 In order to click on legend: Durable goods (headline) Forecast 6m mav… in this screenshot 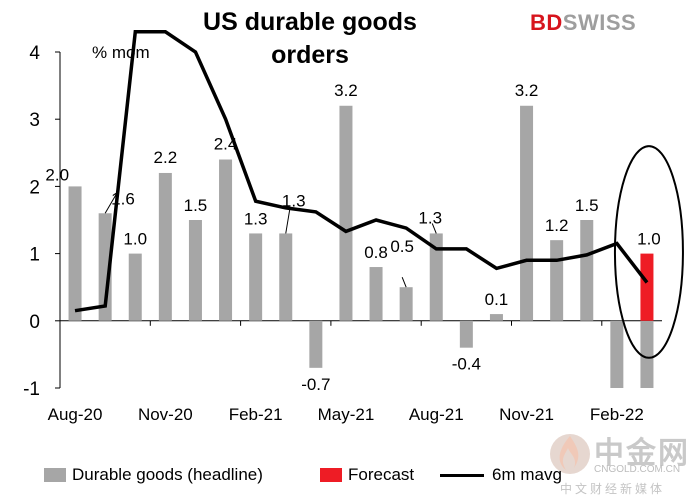, I will do `click(350, 476)`.